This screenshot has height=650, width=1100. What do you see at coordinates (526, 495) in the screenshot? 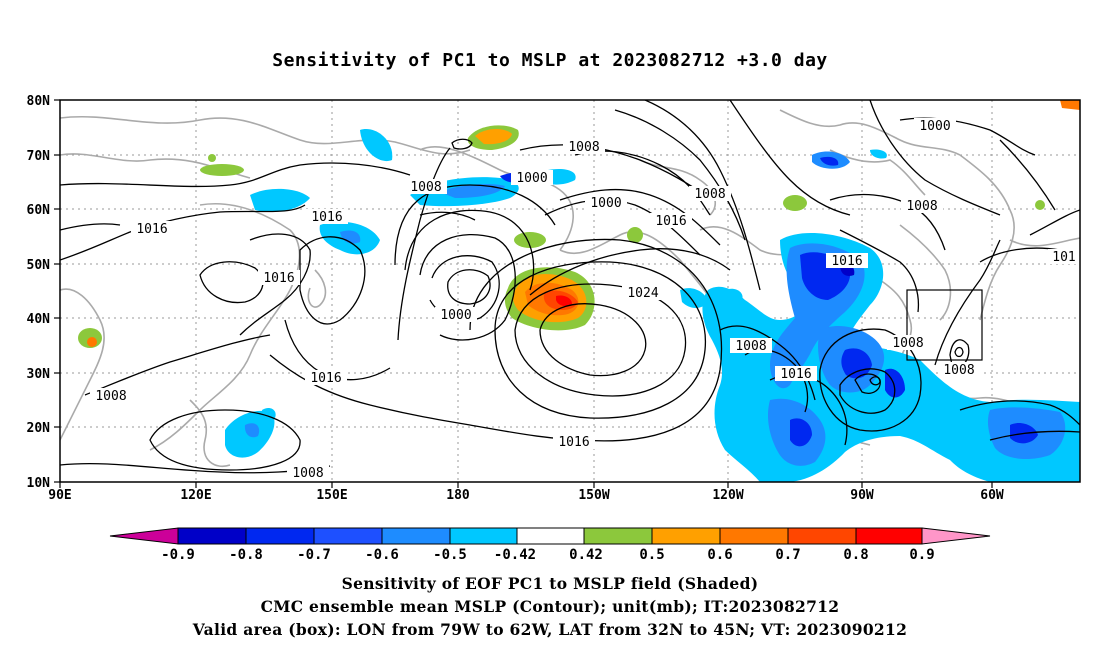
I see `longitude-labels: 90E 120E 150E 180 150W 120W 90W 60W` at bounding box center [526, 495].